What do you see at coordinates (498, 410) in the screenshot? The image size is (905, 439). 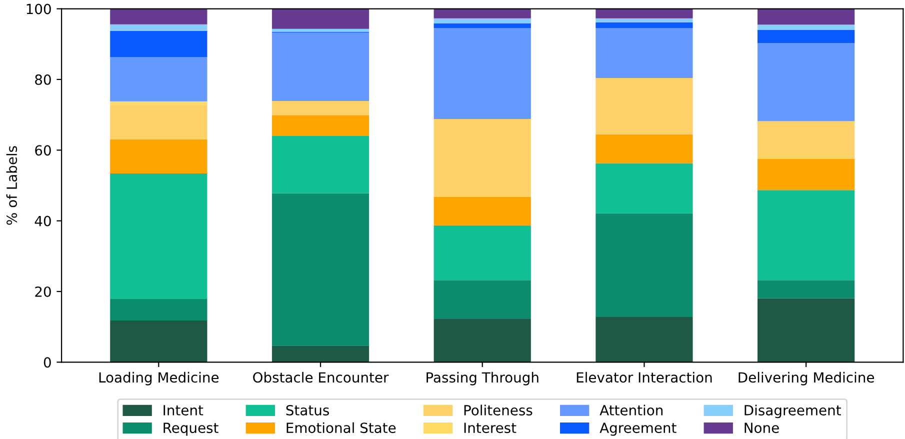 I see `legend-label: Politeness` at bounding box center [498, 410].